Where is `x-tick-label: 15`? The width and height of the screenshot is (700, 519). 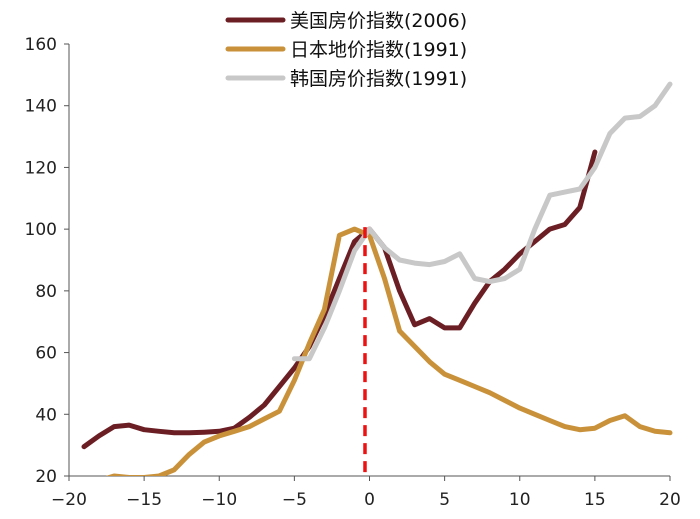 x-tick-label: 15 is located at coordinates (595, 500).